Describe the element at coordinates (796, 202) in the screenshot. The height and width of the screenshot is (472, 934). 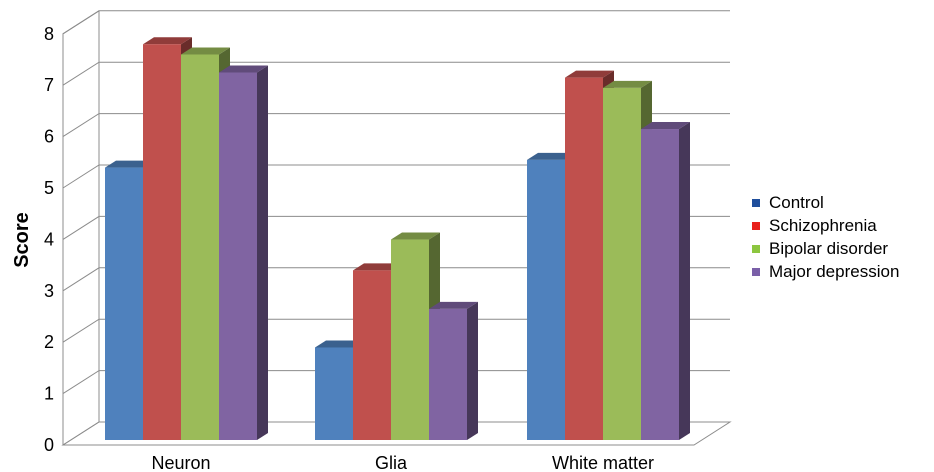
I see `legend-label: Control` at that location.